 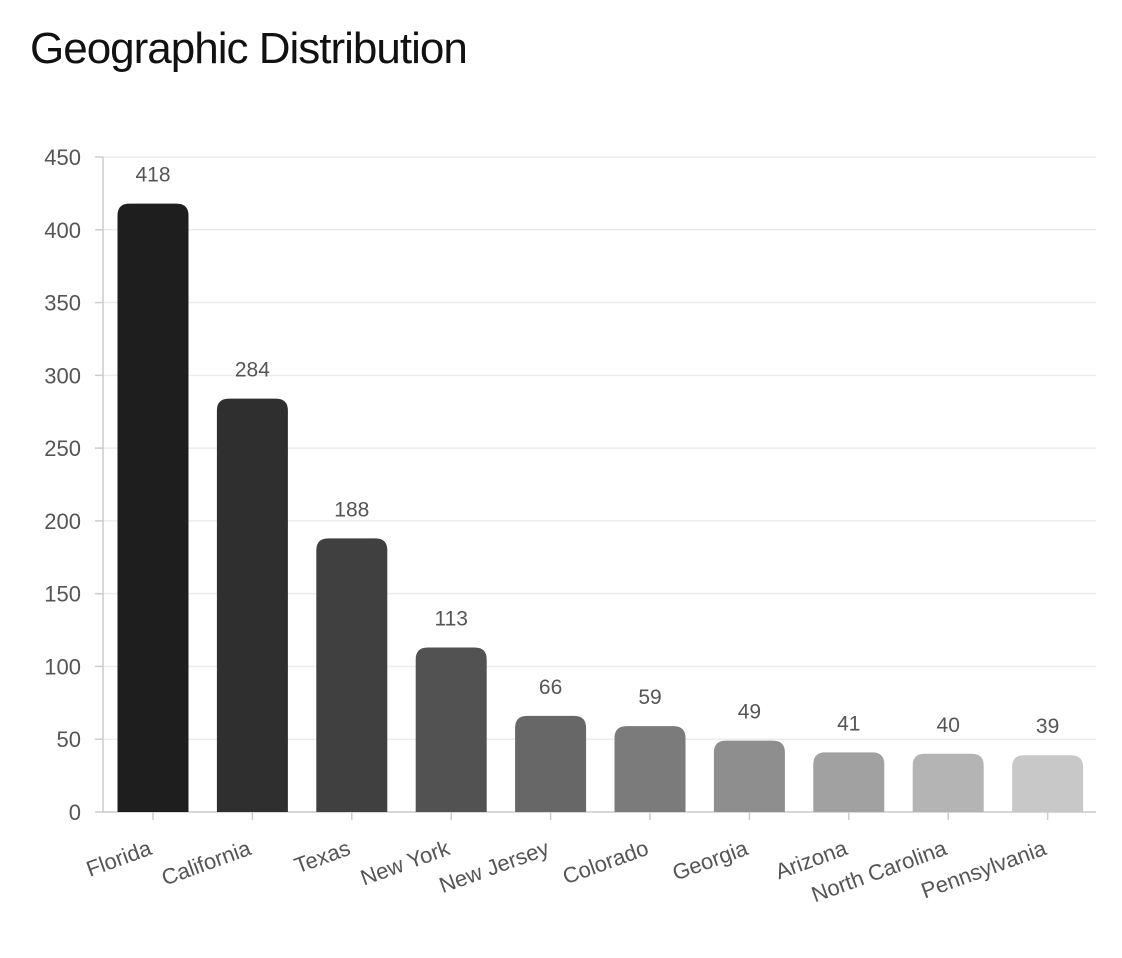 What do you see at coordinates (62, 375) in the screenshot?
I see `y-tick-label: 300` at bounding box center [62, 375].